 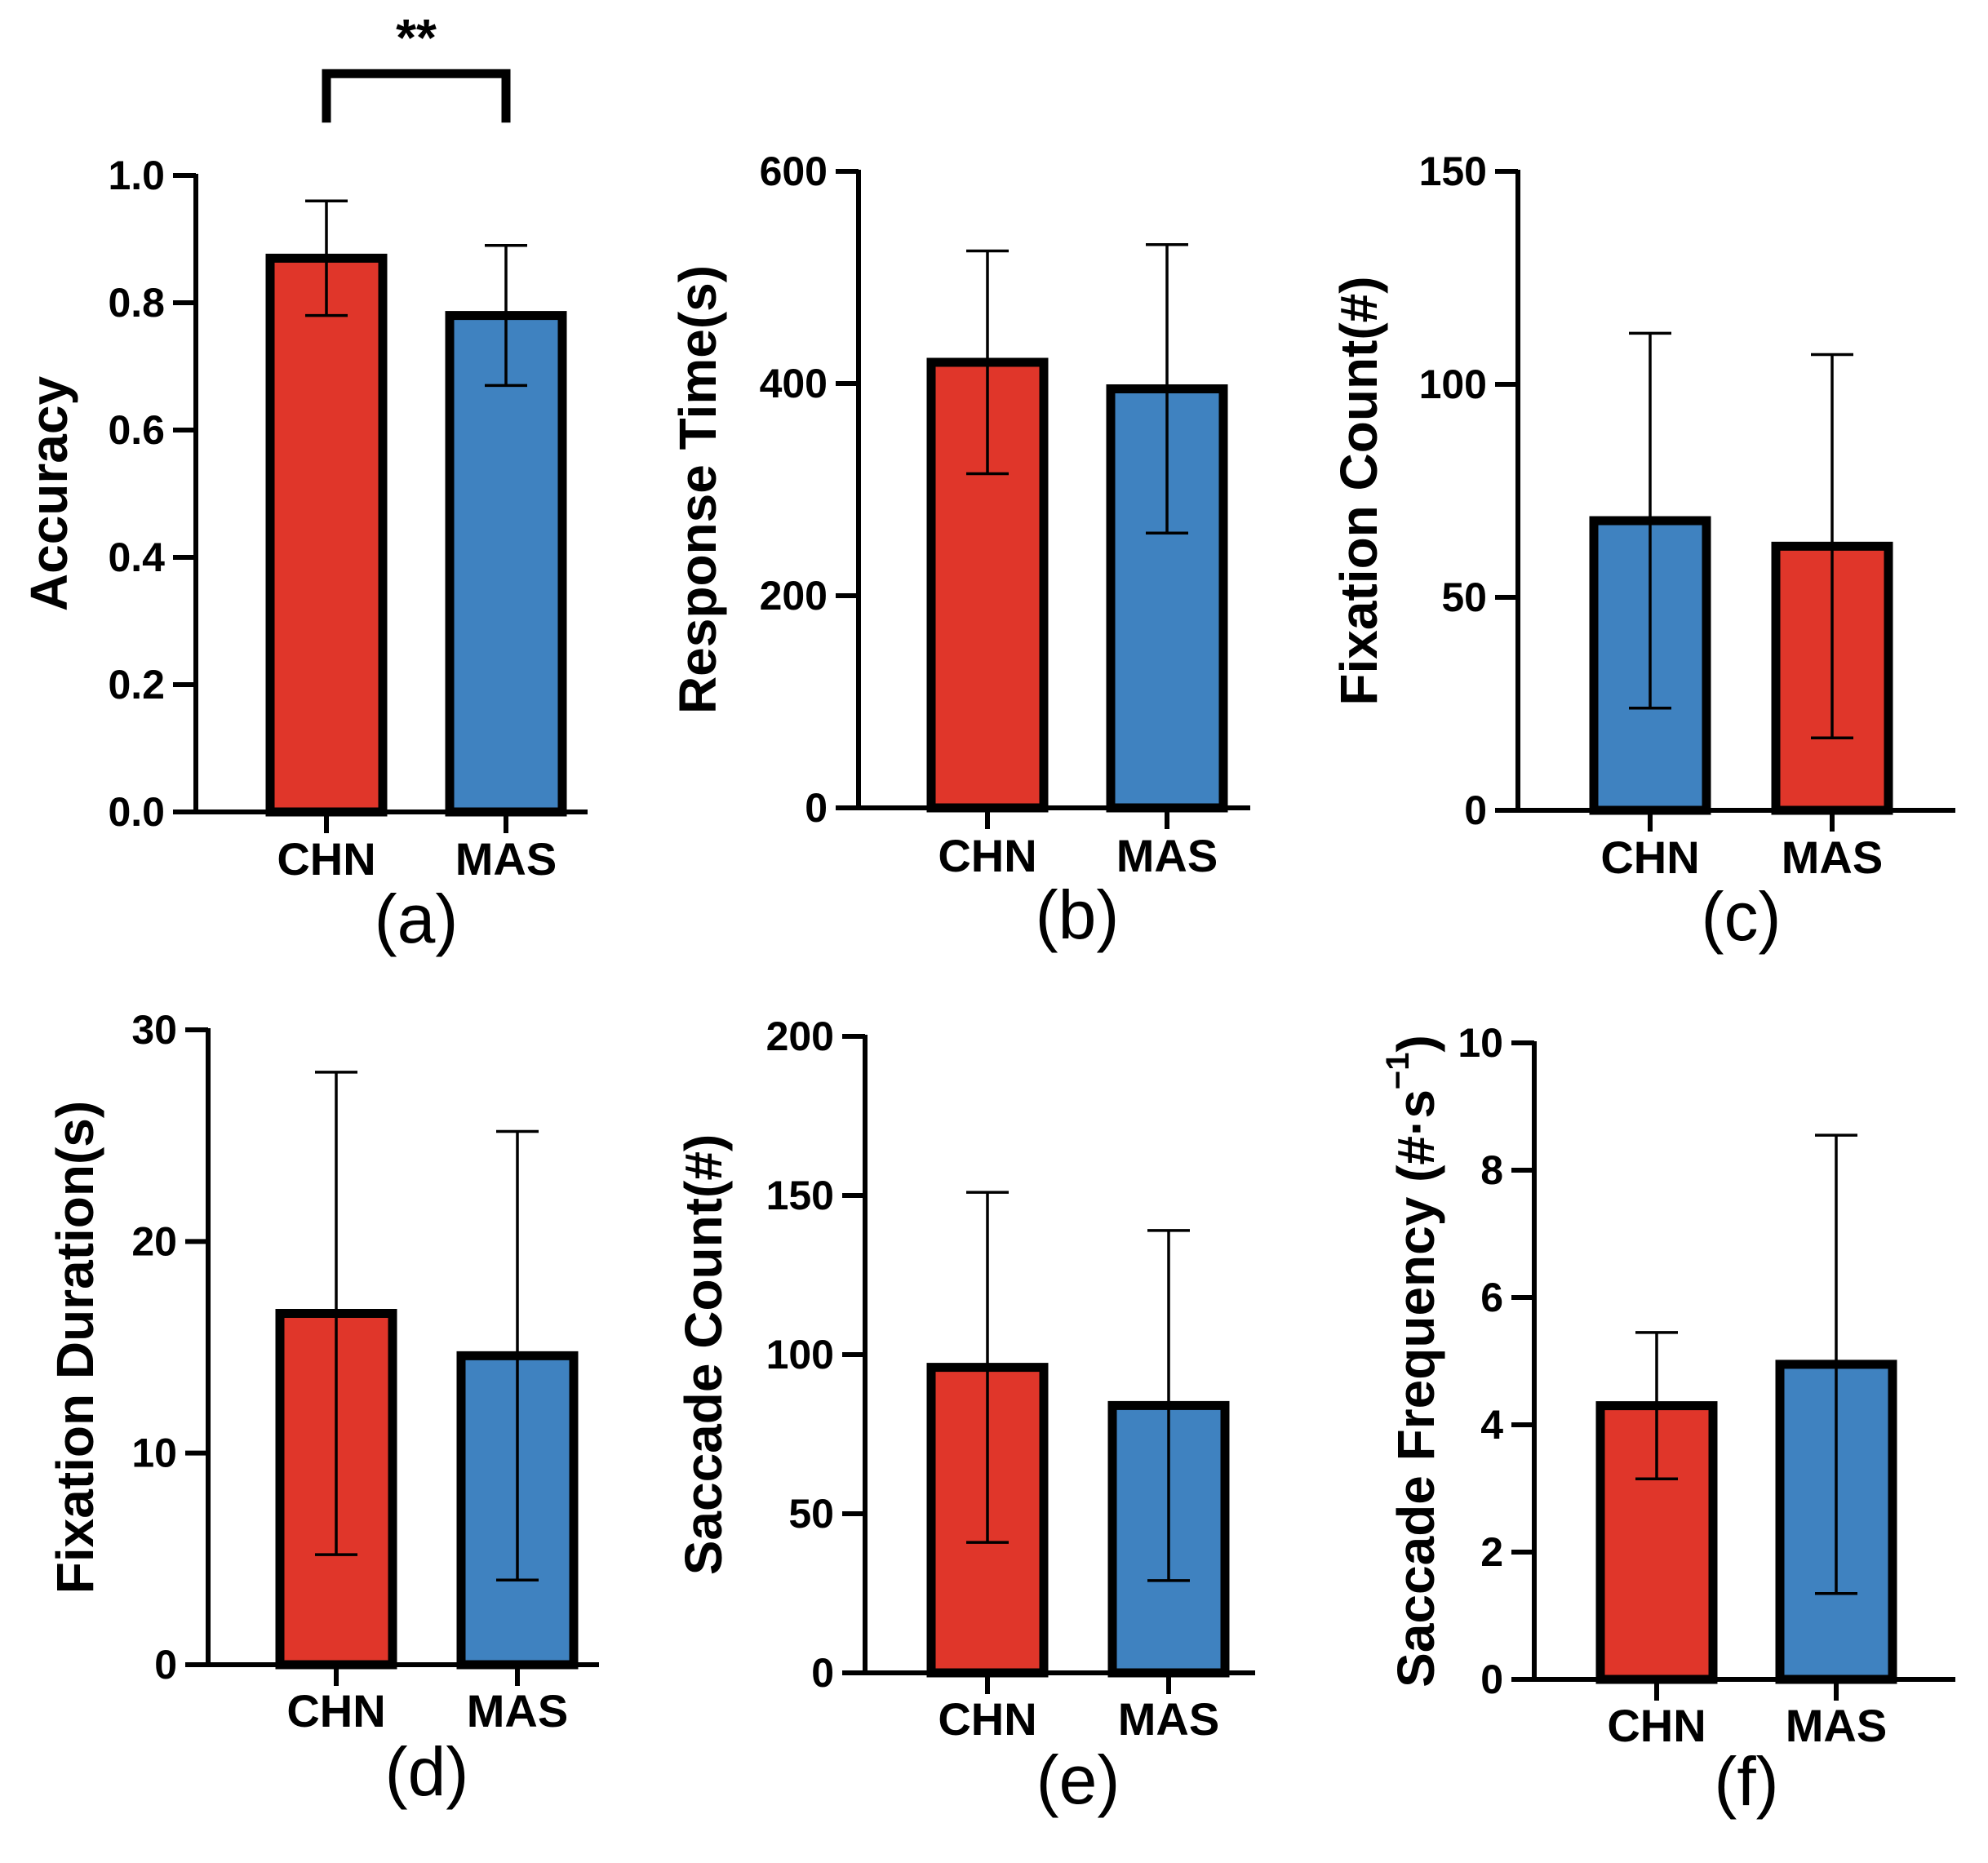 I want to click on y-tick-label: 2, so click(x=1491, y=1552).